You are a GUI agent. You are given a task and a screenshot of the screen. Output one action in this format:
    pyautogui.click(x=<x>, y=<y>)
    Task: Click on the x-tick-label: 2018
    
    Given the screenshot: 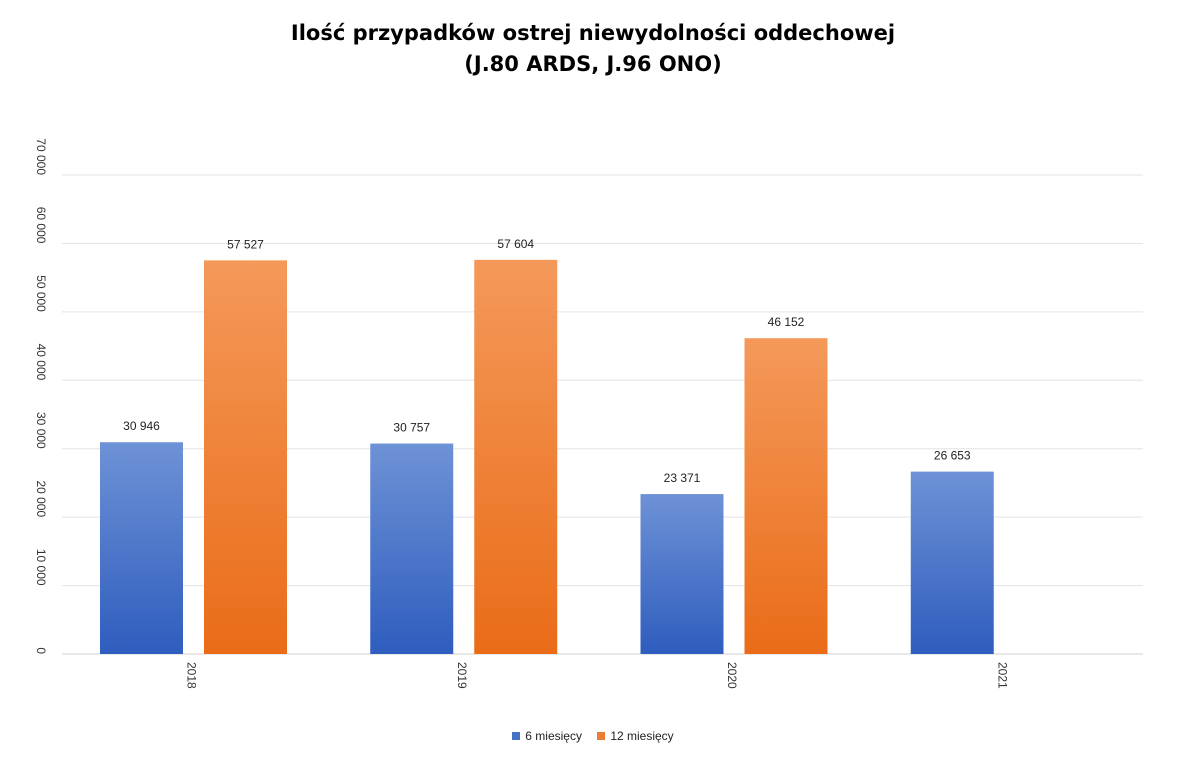 What is the action you would take?
    pyautogui.click(x=192, y=675)
    